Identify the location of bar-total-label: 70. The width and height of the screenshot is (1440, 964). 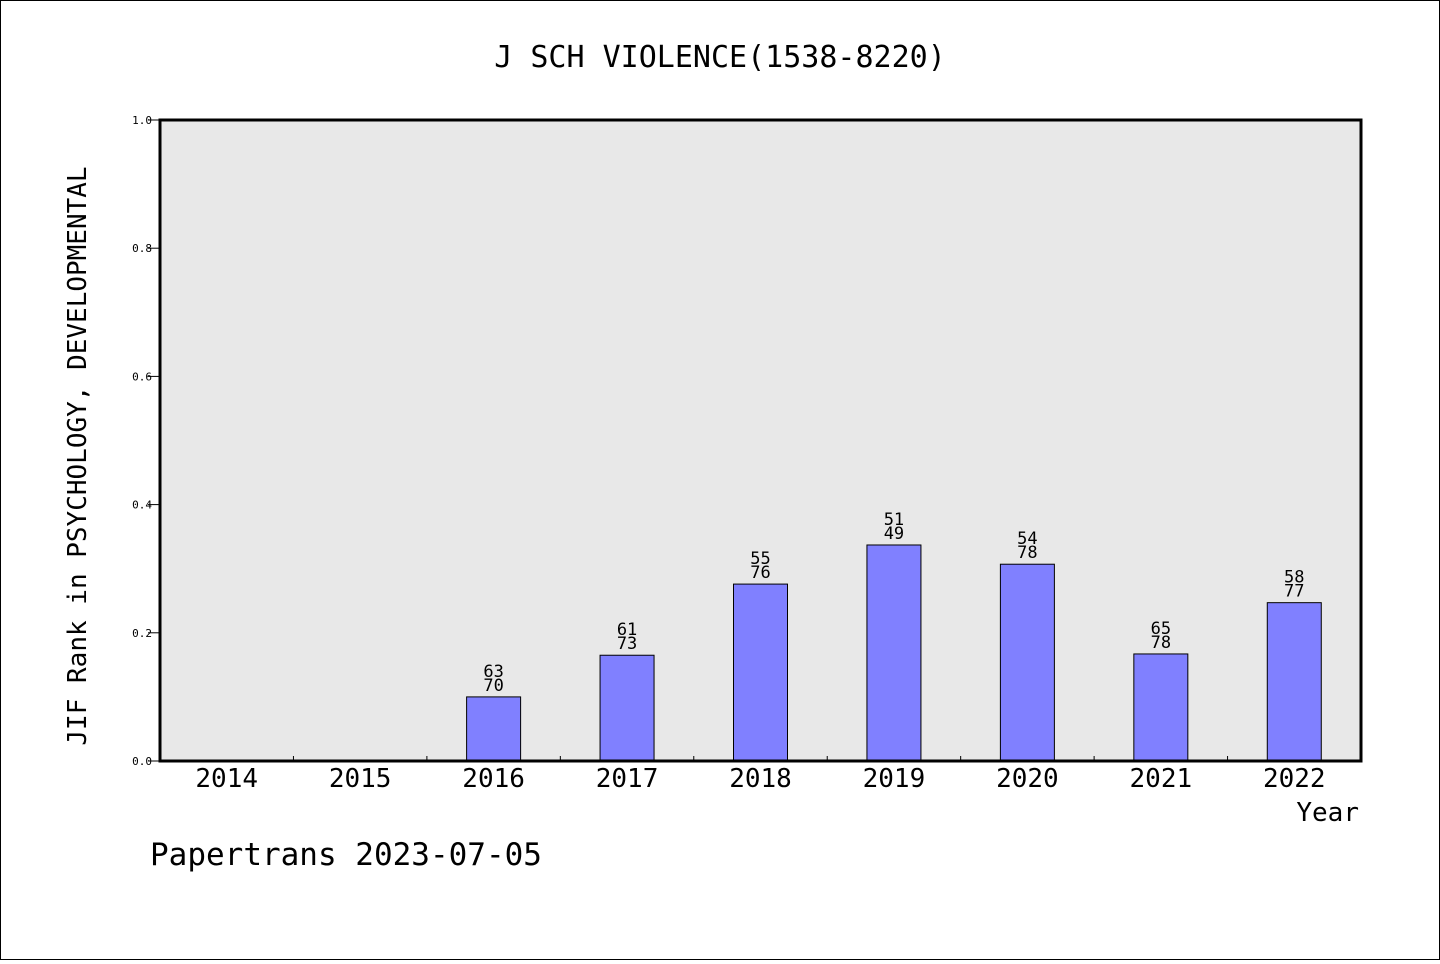
(493, 686).